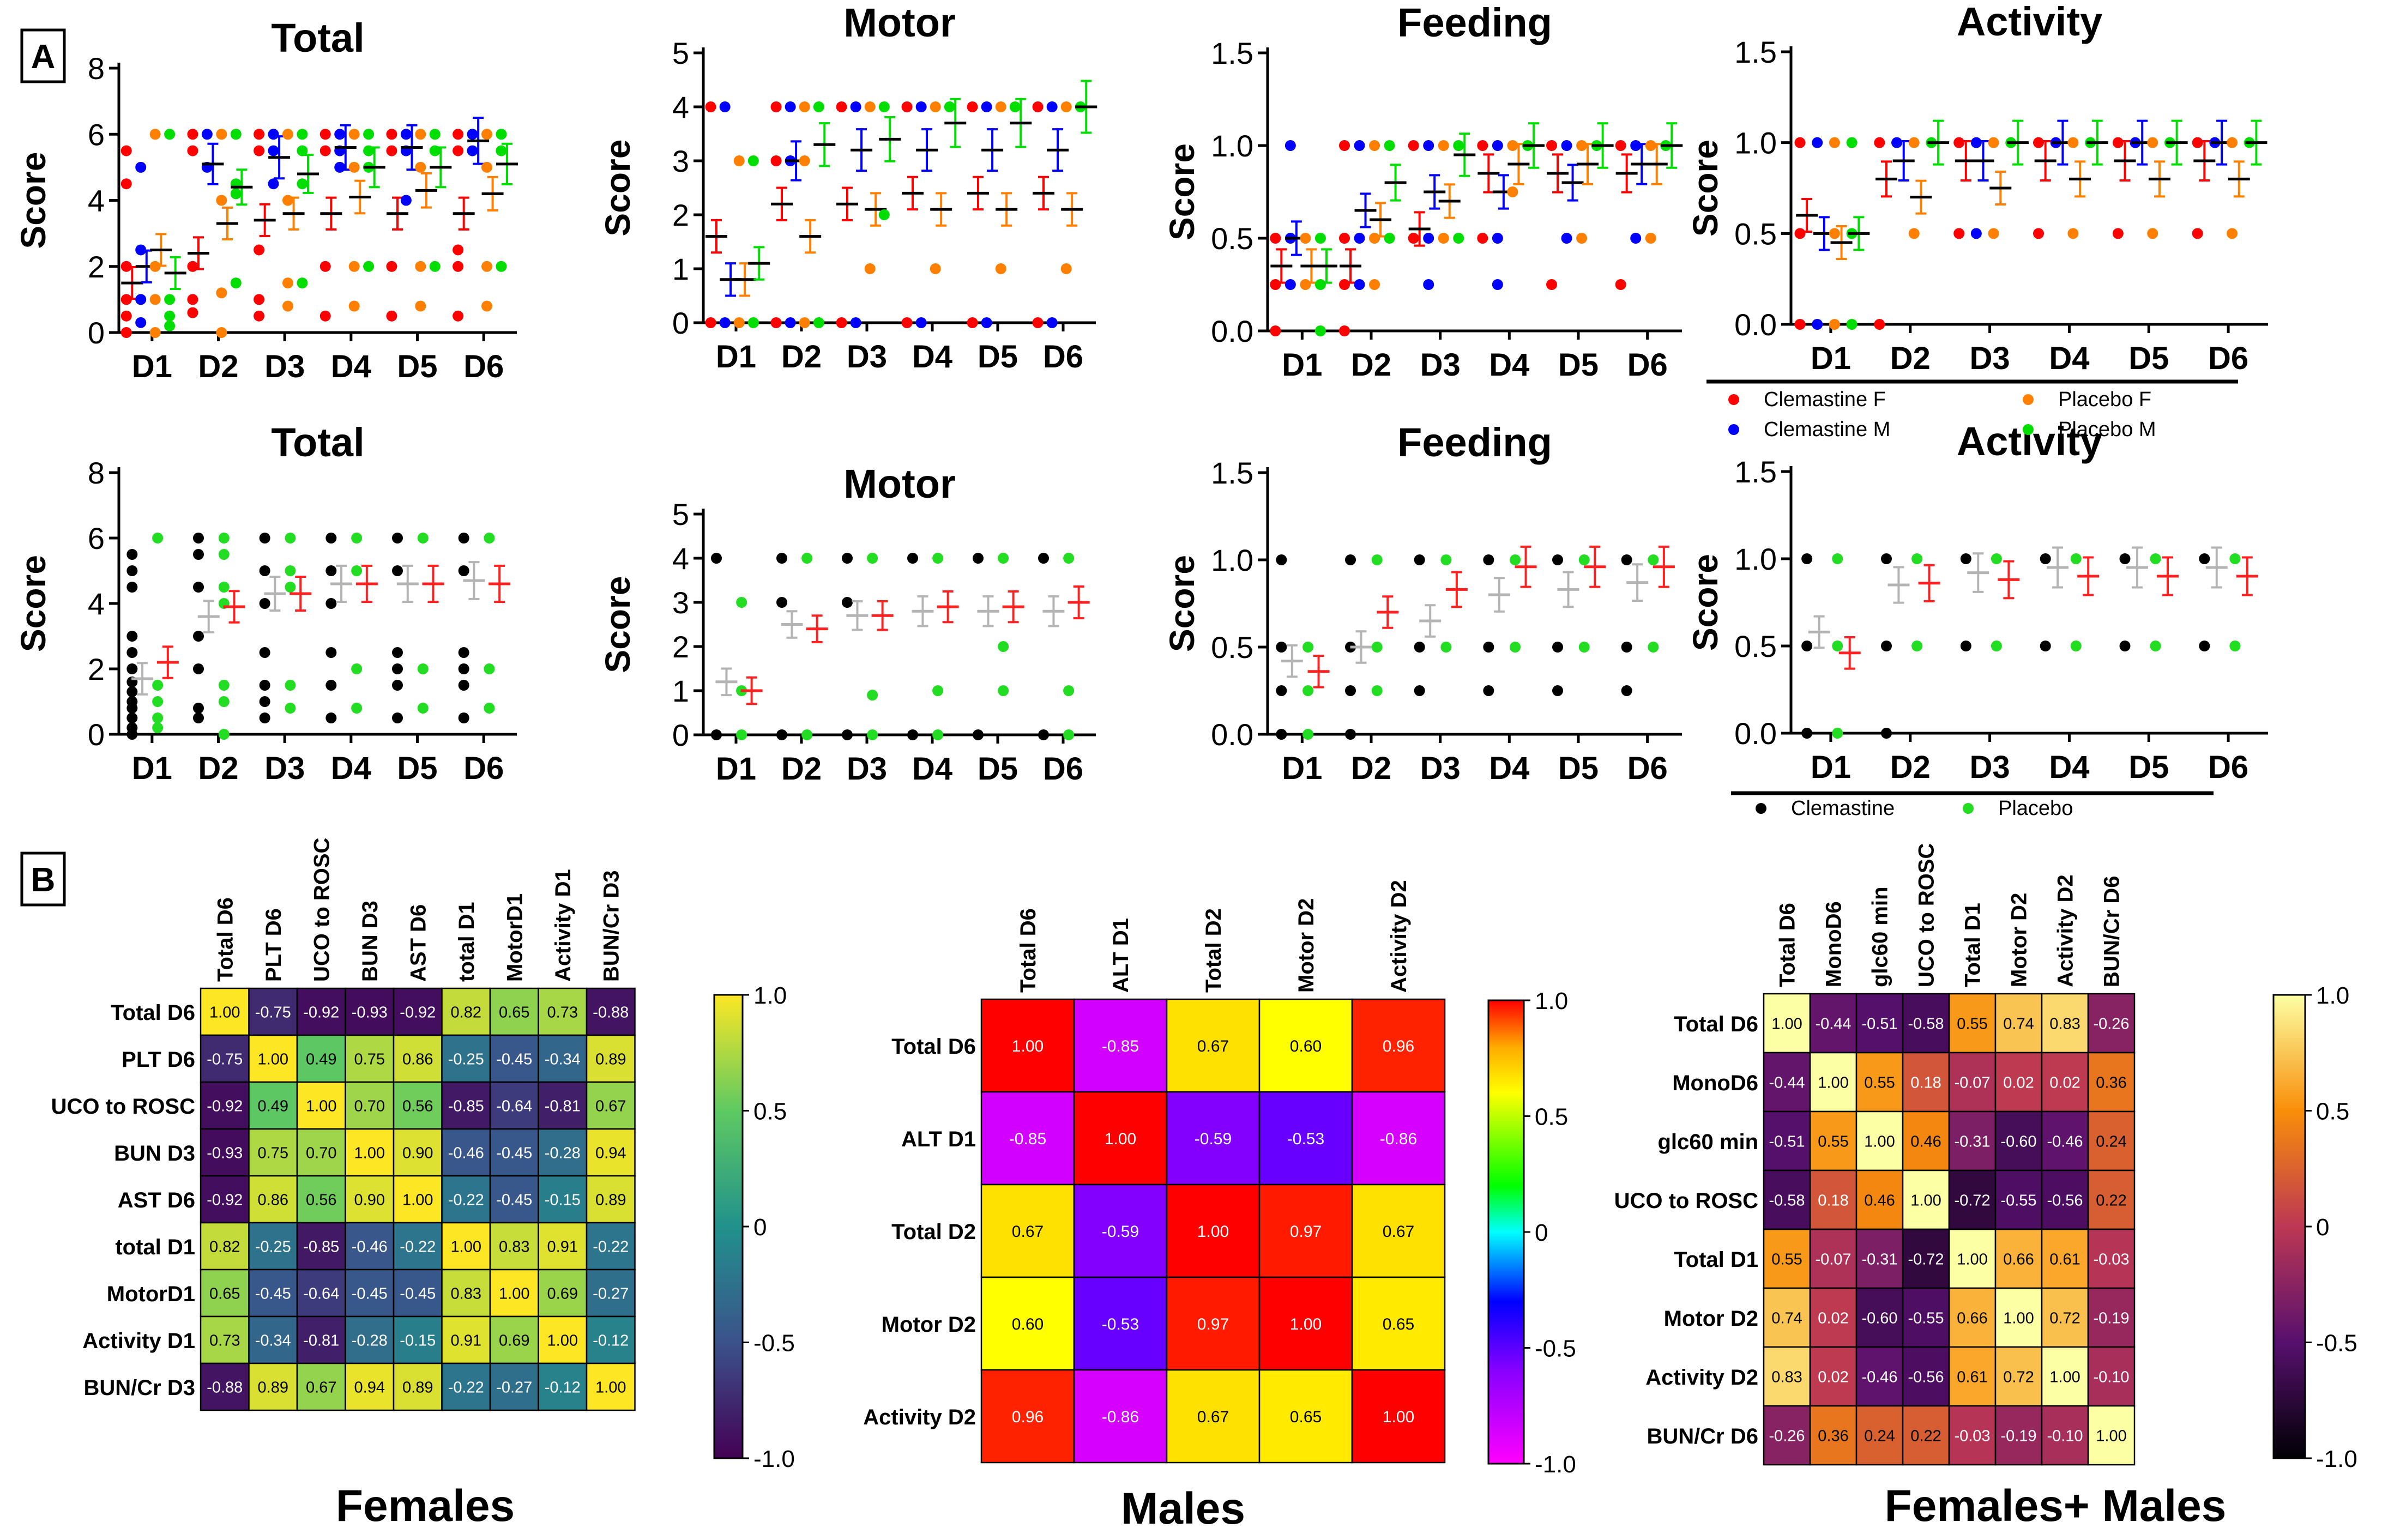  Describe the element at coordinates (1484, 215) in the screenshot. I see `series-placebo-f` at that location.